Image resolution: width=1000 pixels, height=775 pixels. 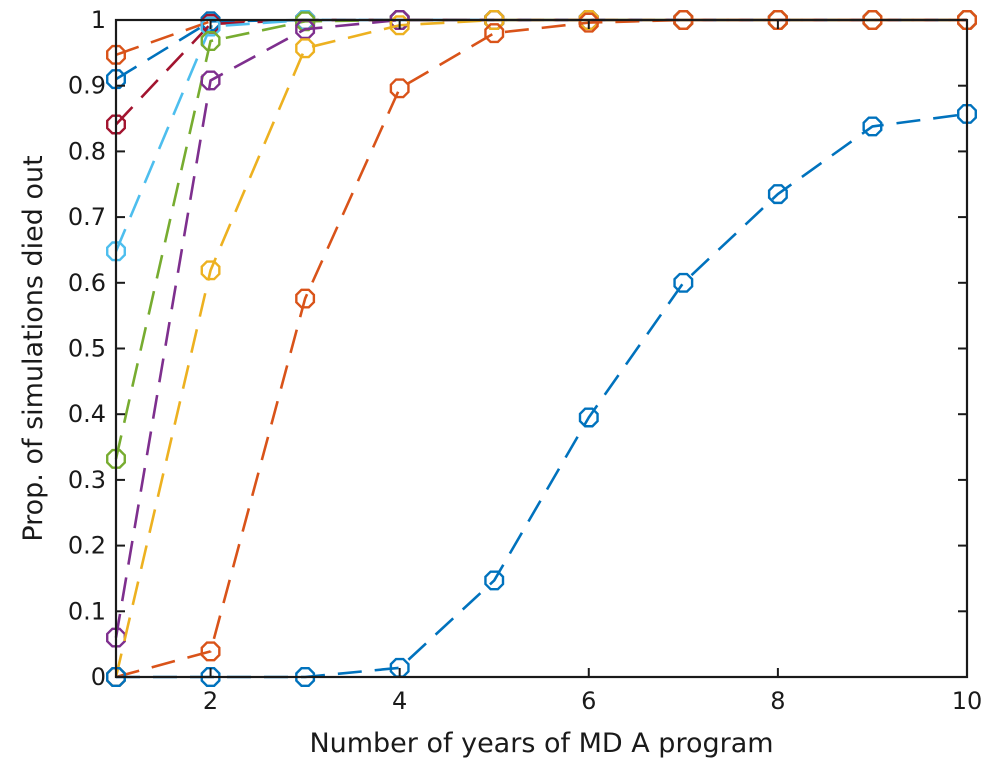 What do you see at coordinates (87, 86) in the screenshot?
I see `y-tick-label: 0.9` at bounding box center [87, 86].